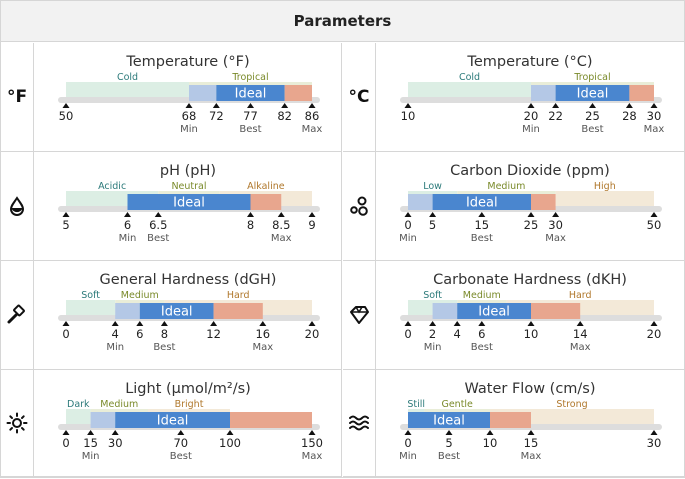 The height and width of the screenshot is (479, 685). Describe the element at coordinates (359, 315) in the screenshot. I see `diamond-icon` at that location.